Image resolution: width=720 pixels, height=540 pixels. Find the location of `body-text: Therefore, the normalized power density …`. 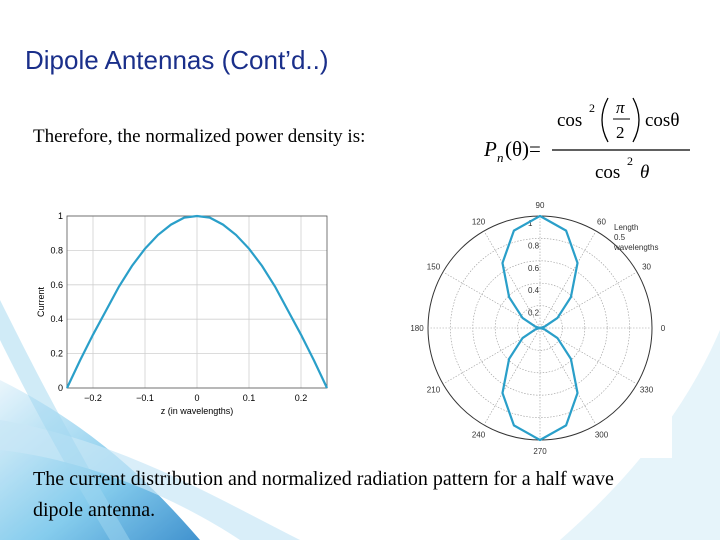

body-text: Therefore, the normalized power density … is located at coordinates (199, 136).